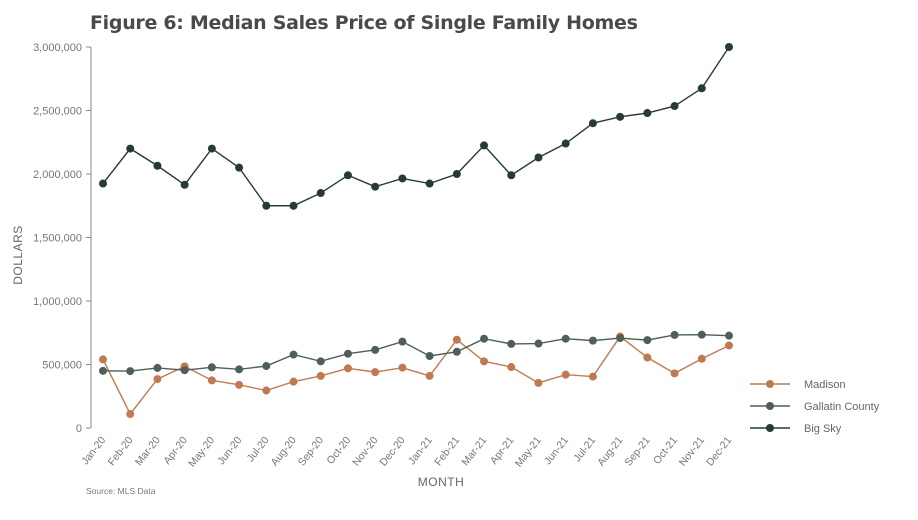 Image resolution: width=918 pixels, height=520 pixels. Describe the element at coordinates (528, 451) in the screenshot. I see `x-tick-label: May-21` at that location.